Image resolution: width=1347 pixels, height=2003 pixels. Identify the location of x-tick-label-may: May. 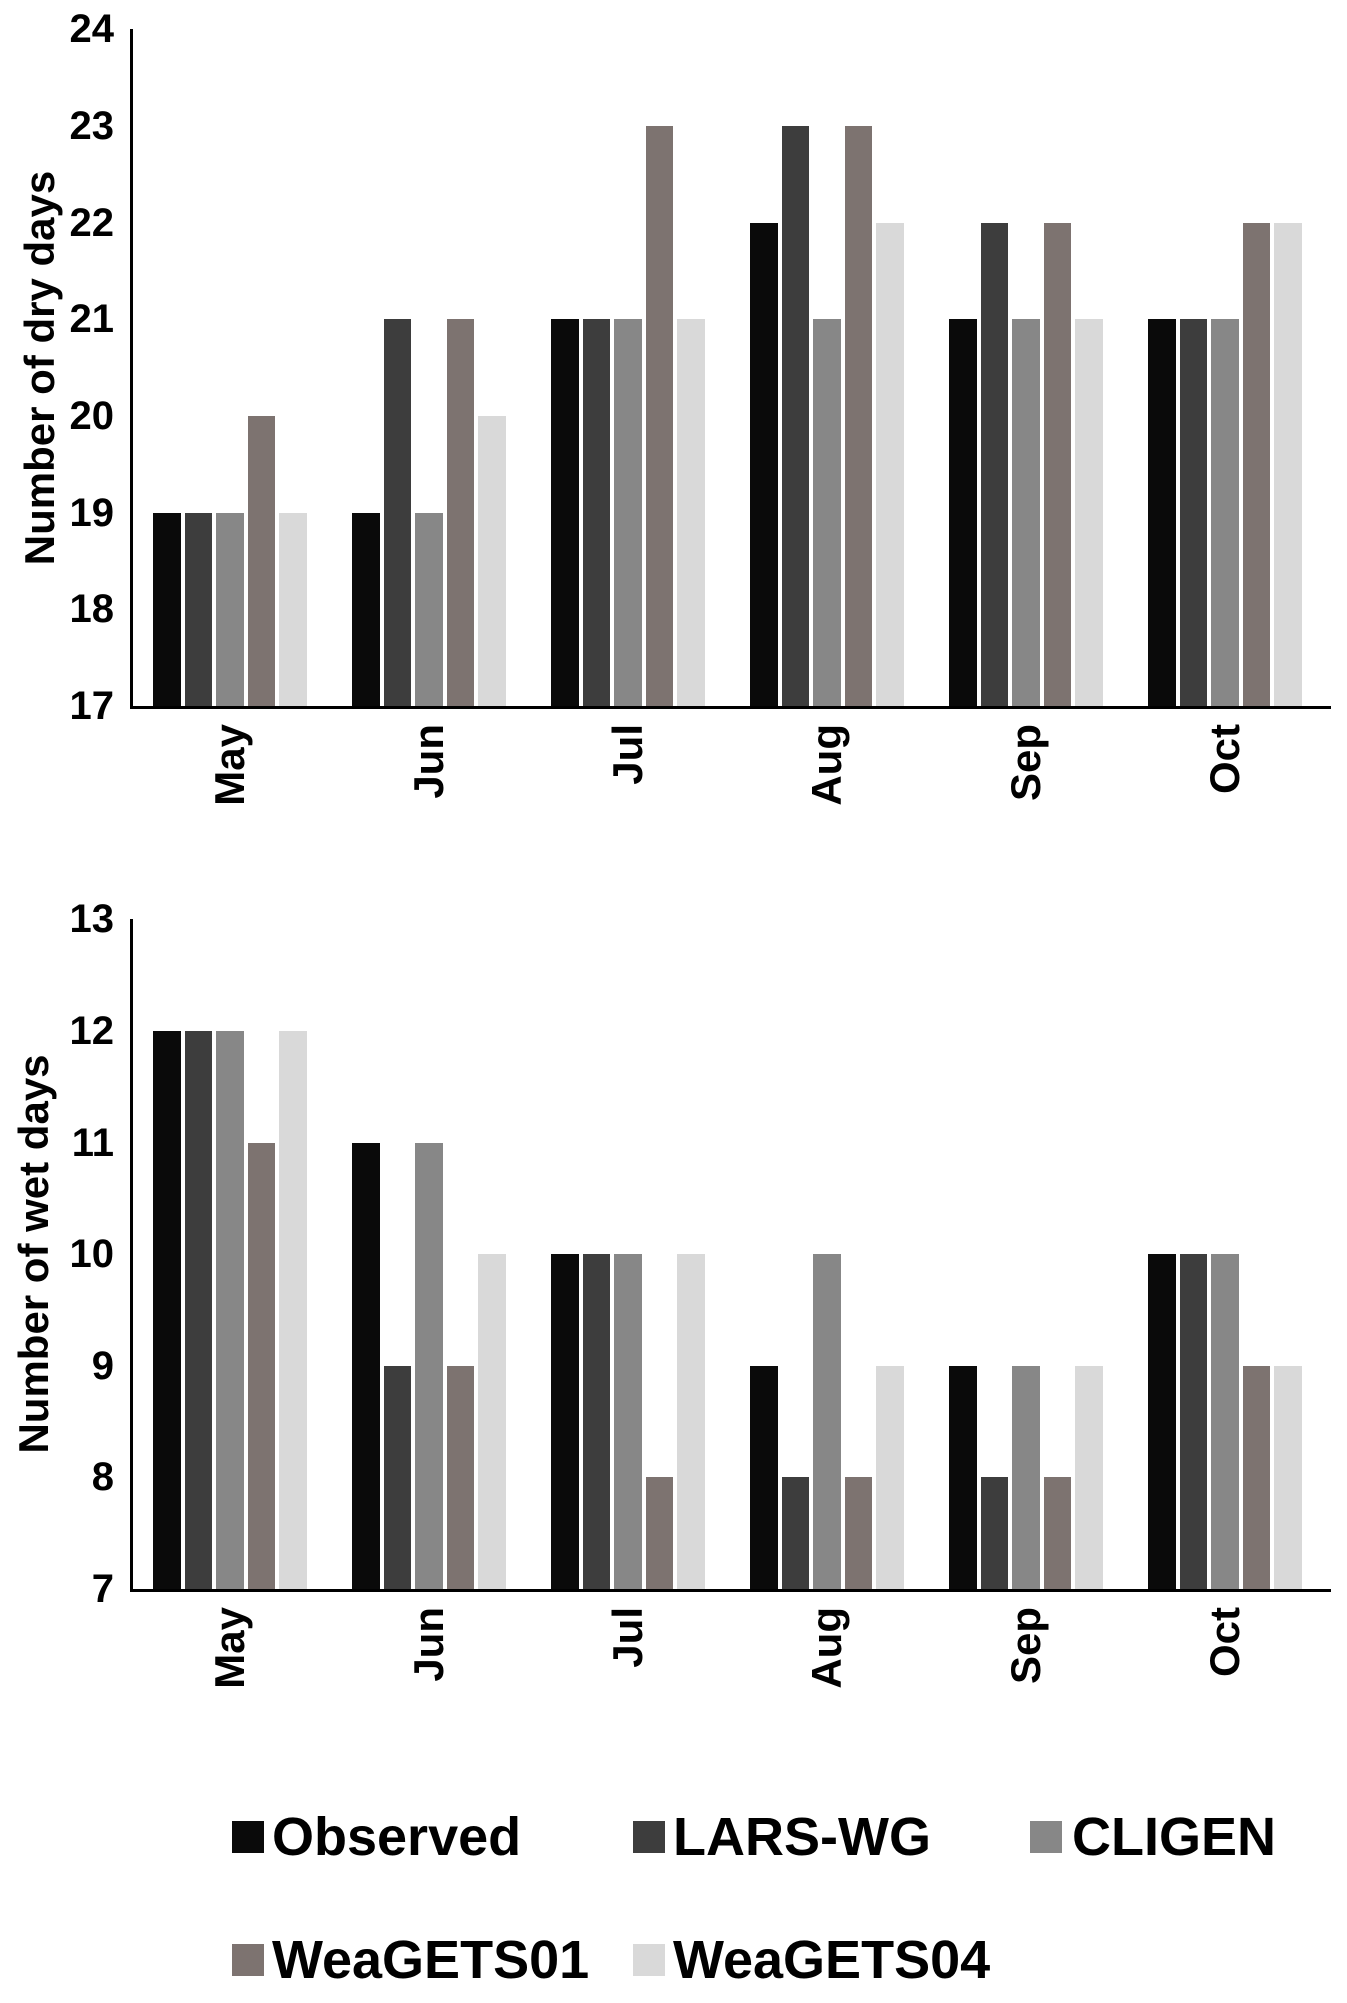
(229, 1648).